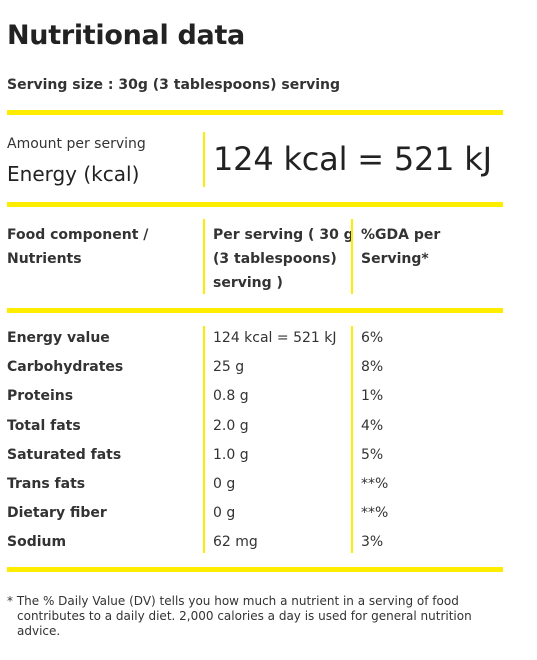 The image size is (537, 660). What do you see at coordinates (255, 569) in the screenshot?
I see `divider-bottom` at bounding box center [255, 569].